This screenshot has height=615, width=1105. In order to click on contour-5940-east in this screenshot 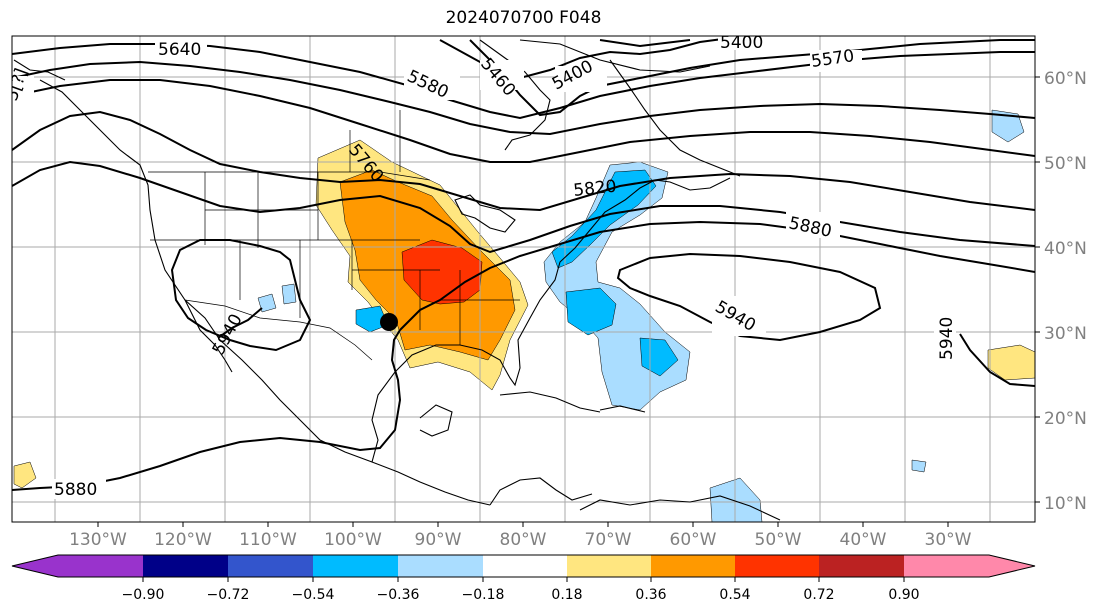, I will do `click(997, 360)`.